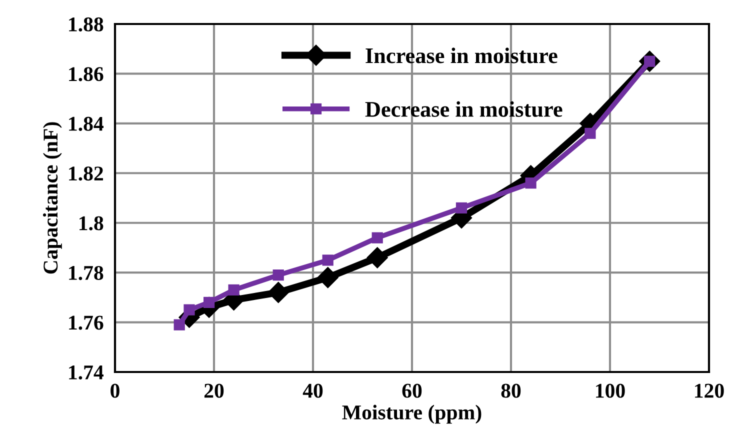  Describe the element at coordinates (463, 109) in the screenshot. I see `legend-label: Decrease in moisture` at that location.